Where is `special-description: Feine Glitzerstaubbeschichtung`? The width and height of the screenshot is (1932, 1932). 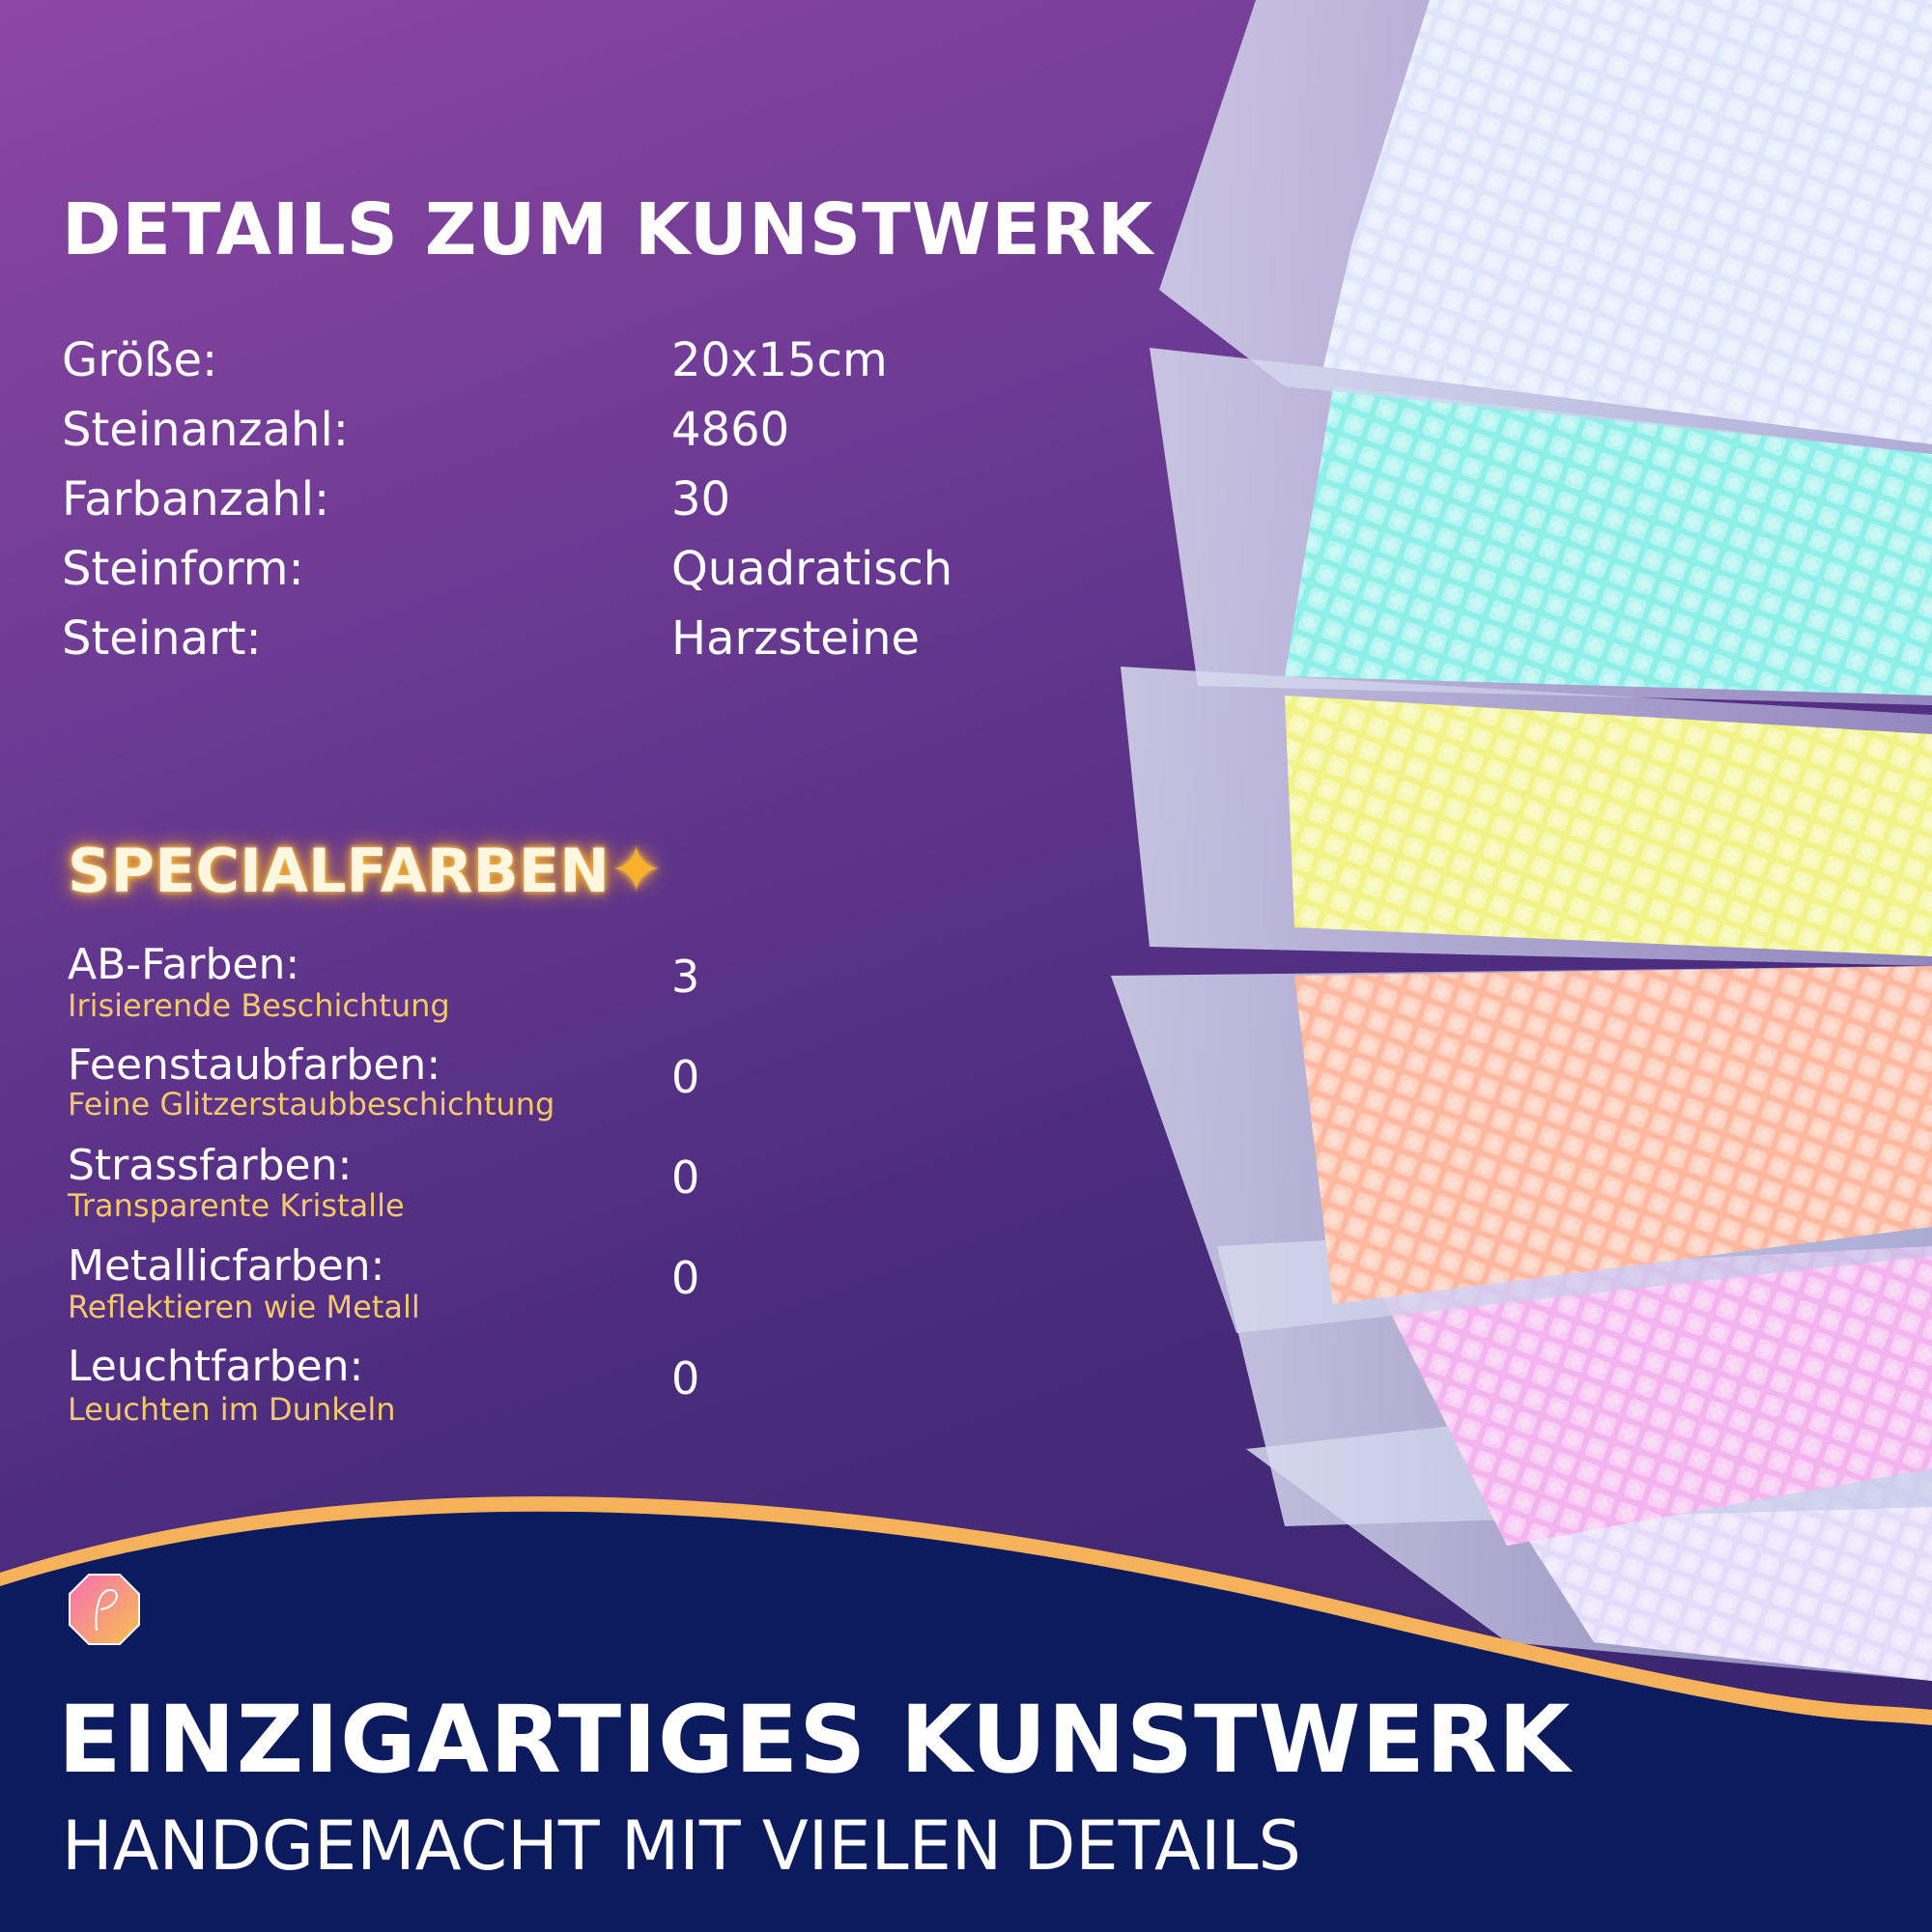 special-description: Feine Glitzerstaubbeschichtung is located at coordinates (311, 1104).